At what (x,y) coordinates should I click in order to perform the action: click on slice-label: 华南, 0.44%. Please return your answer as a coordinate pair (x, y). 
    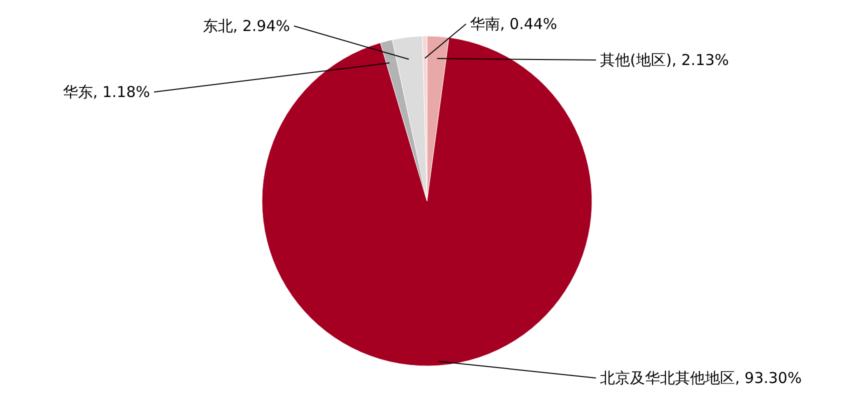
    Looking at the image, I should click on (514, 24).